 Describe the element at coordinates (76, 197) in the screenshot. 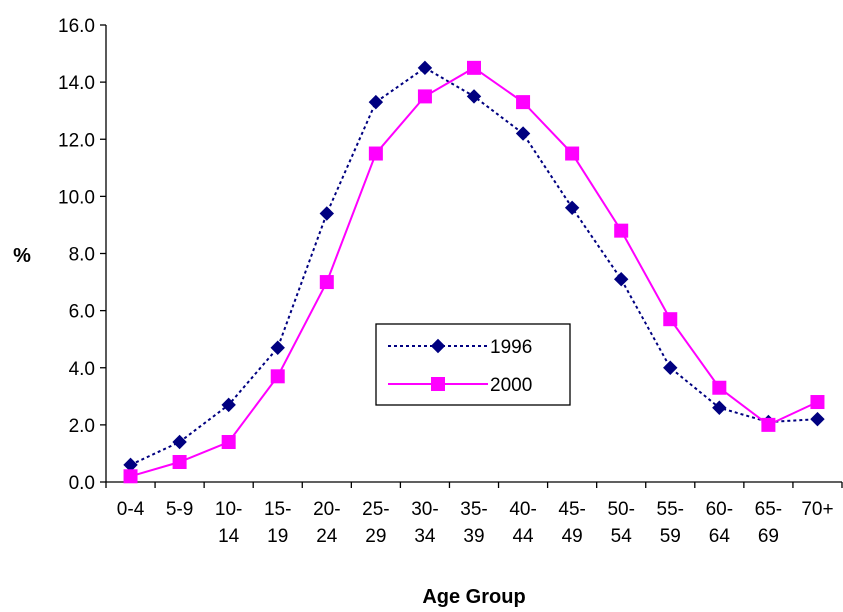

I see `y-tick-label: 10.0` at that location.